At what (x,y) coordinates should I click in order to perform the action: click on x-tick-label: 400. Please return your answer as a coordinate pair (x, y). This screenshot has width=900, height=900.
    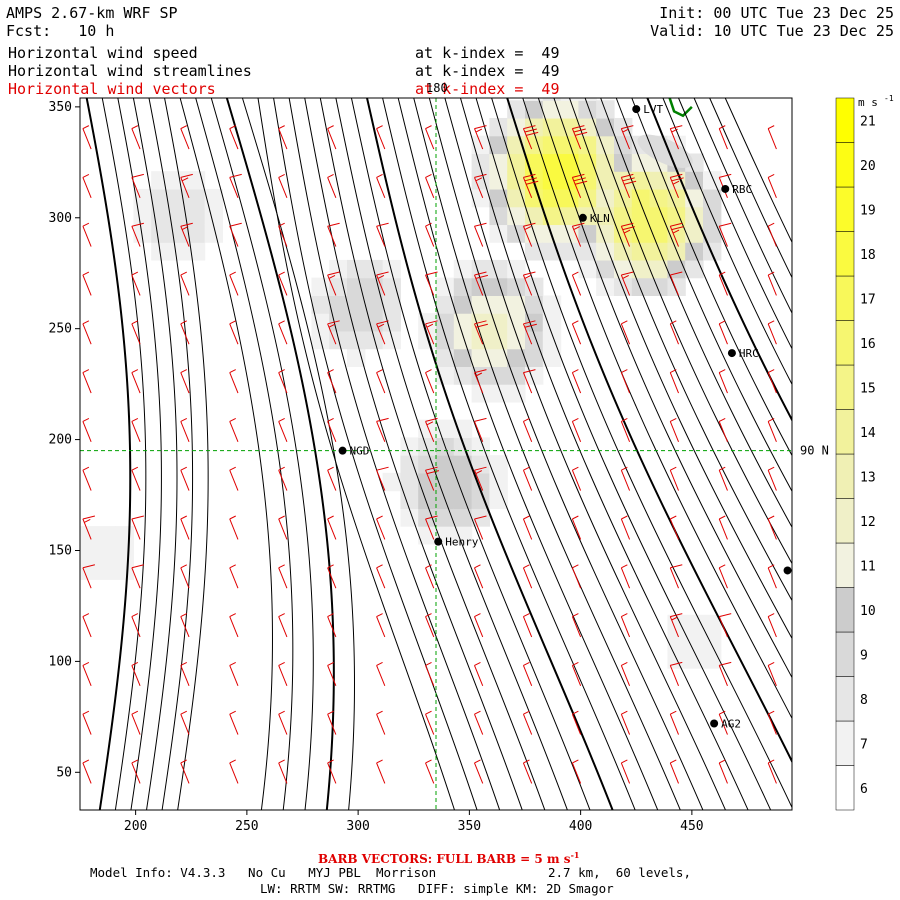
    Looking at the image, I should click on (580, 826).